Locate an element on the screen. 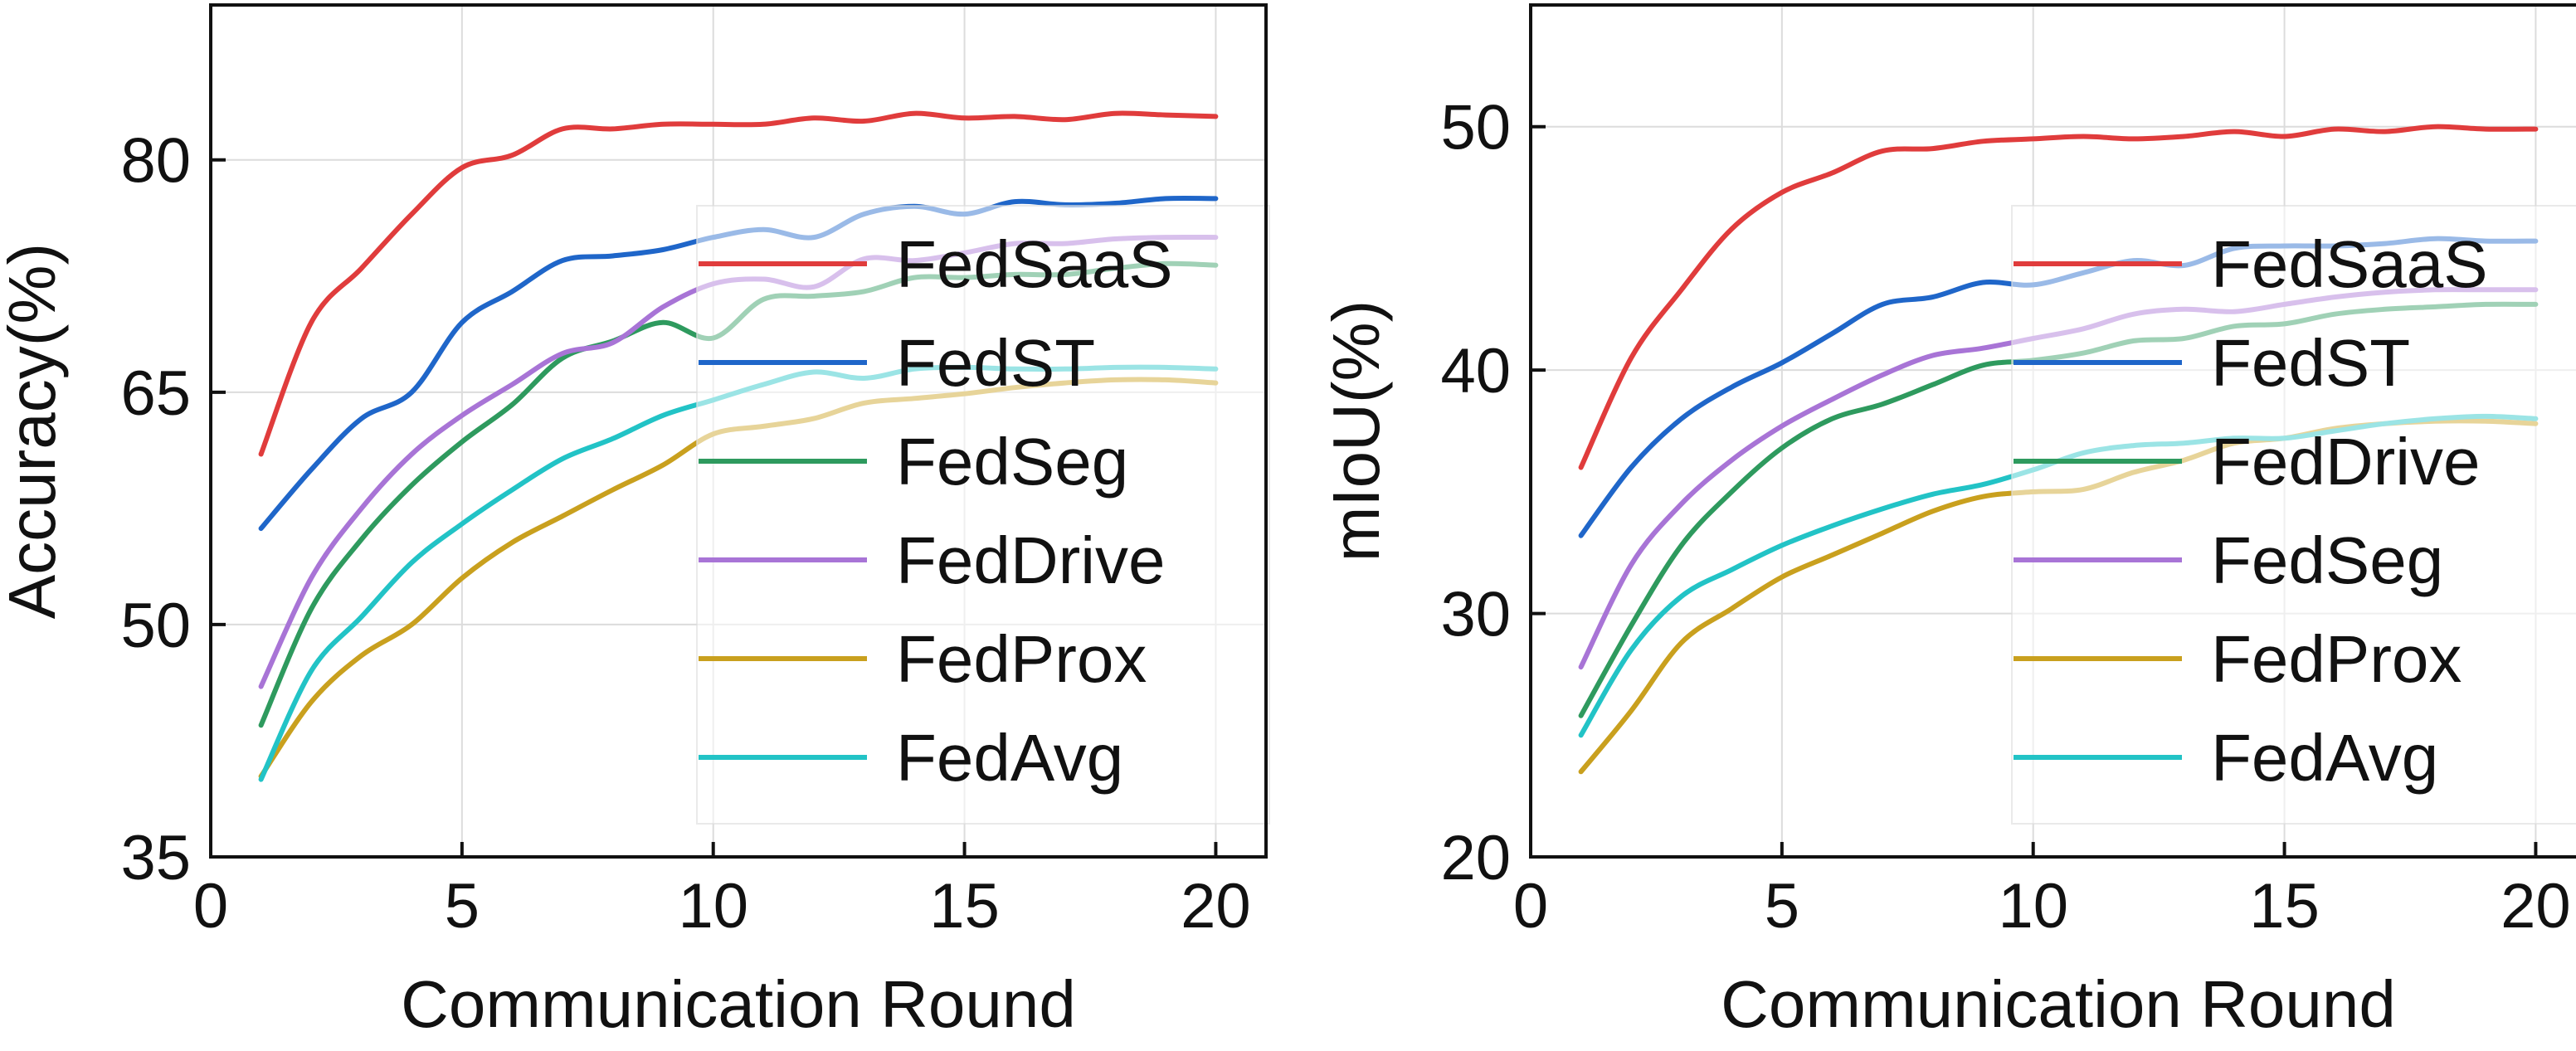 Image resolution: width=2576 pixels, height=1051 pixels. y-axis-label: Accuracy(%) is located at coordinates (34, 431).